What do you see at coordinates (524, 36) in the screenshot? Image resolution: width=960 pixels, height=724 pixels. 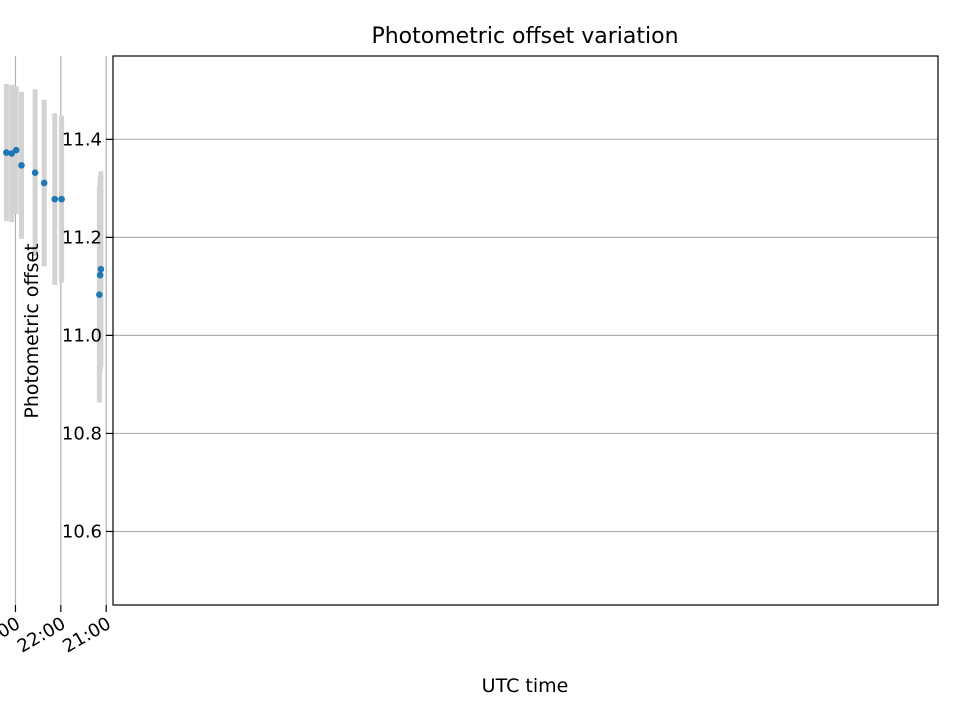 I see `chart-title: Photometric offset variation` at bounding box center [524, 36].